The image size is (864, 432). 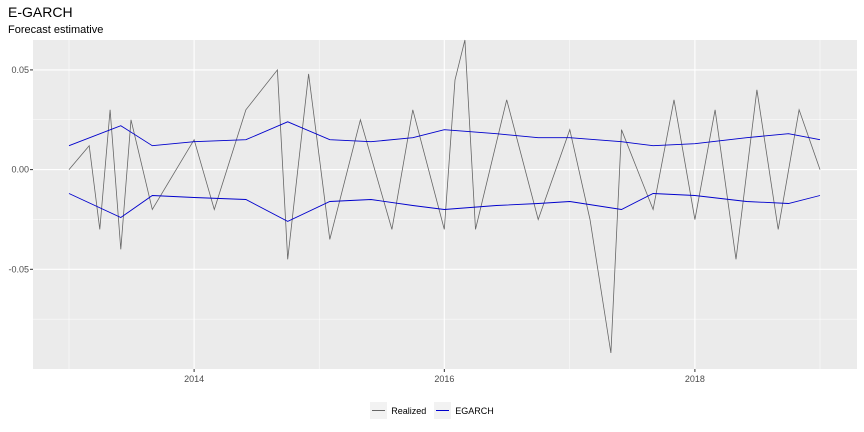 I want to click on egarch-upper-line, so click(x=444, y=134).